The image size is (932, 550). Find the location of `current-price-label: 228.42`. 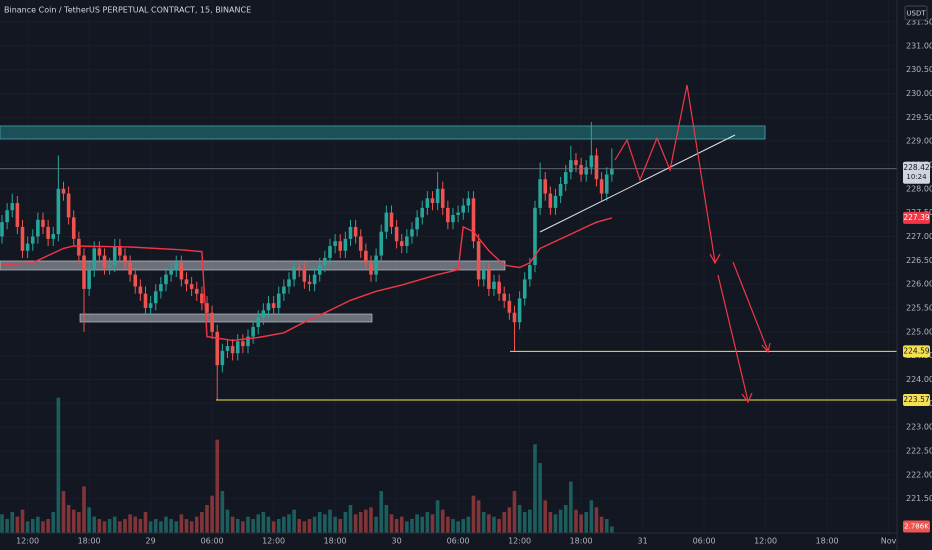

current-price-label: 228.42 is located at coordinates (916, 167).